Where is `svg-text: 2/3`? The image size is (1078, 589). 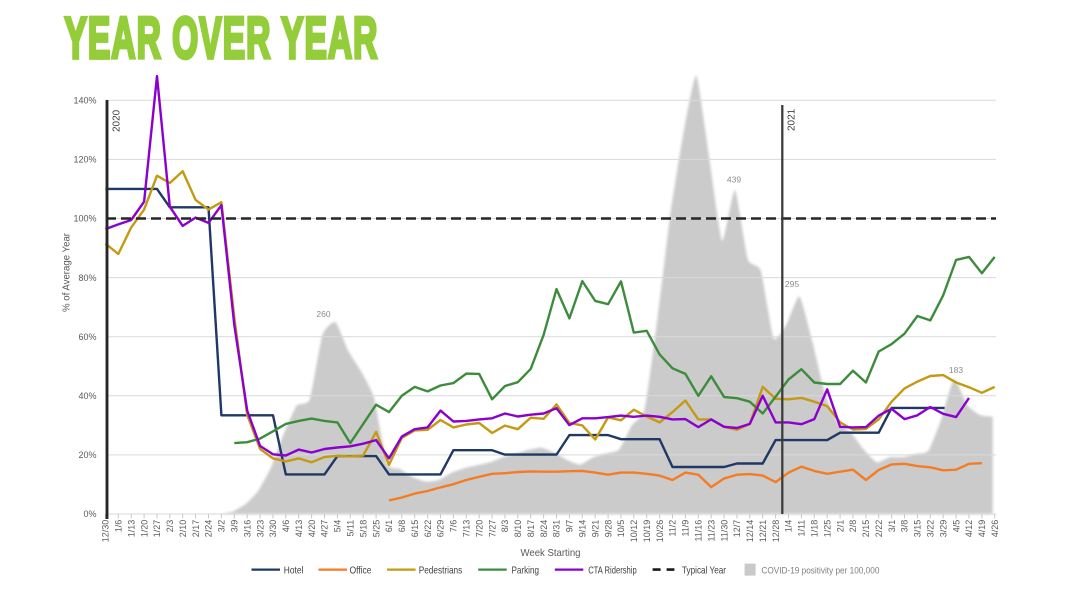 svg-text: 2/3 is located at coordinates (170, 526).